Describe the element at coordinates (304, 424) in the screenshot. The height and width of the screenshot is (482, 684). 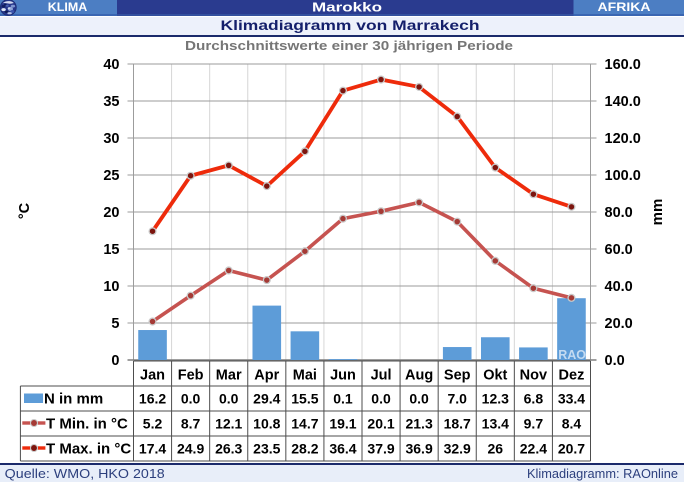
I see `svg-text: 14.7` at that location.